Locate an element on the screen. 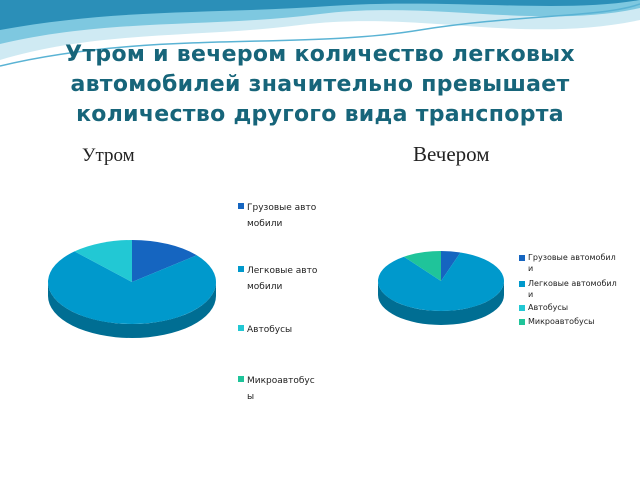 Image resolution: width=640 pixels, height=480 pixels. charts is located at coordinates (276, 289).